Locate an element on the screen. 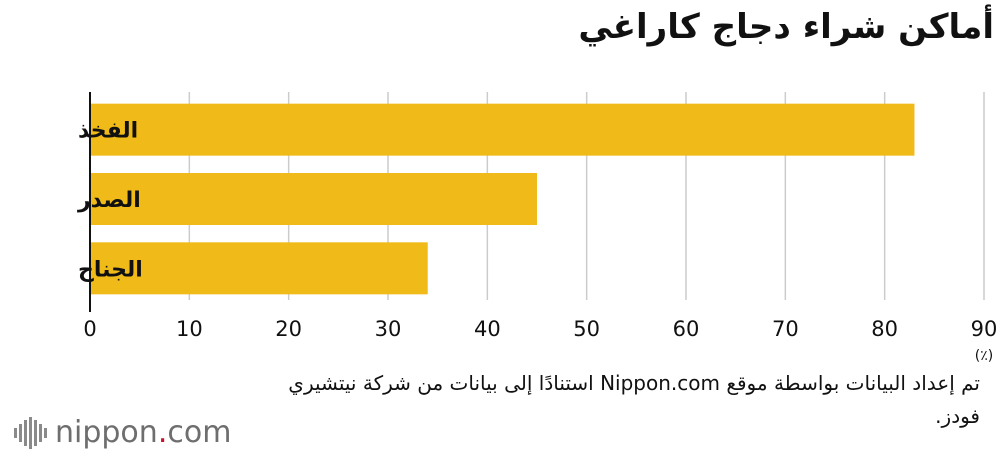  logo-name: nippon is located at coordinates (106, 432).